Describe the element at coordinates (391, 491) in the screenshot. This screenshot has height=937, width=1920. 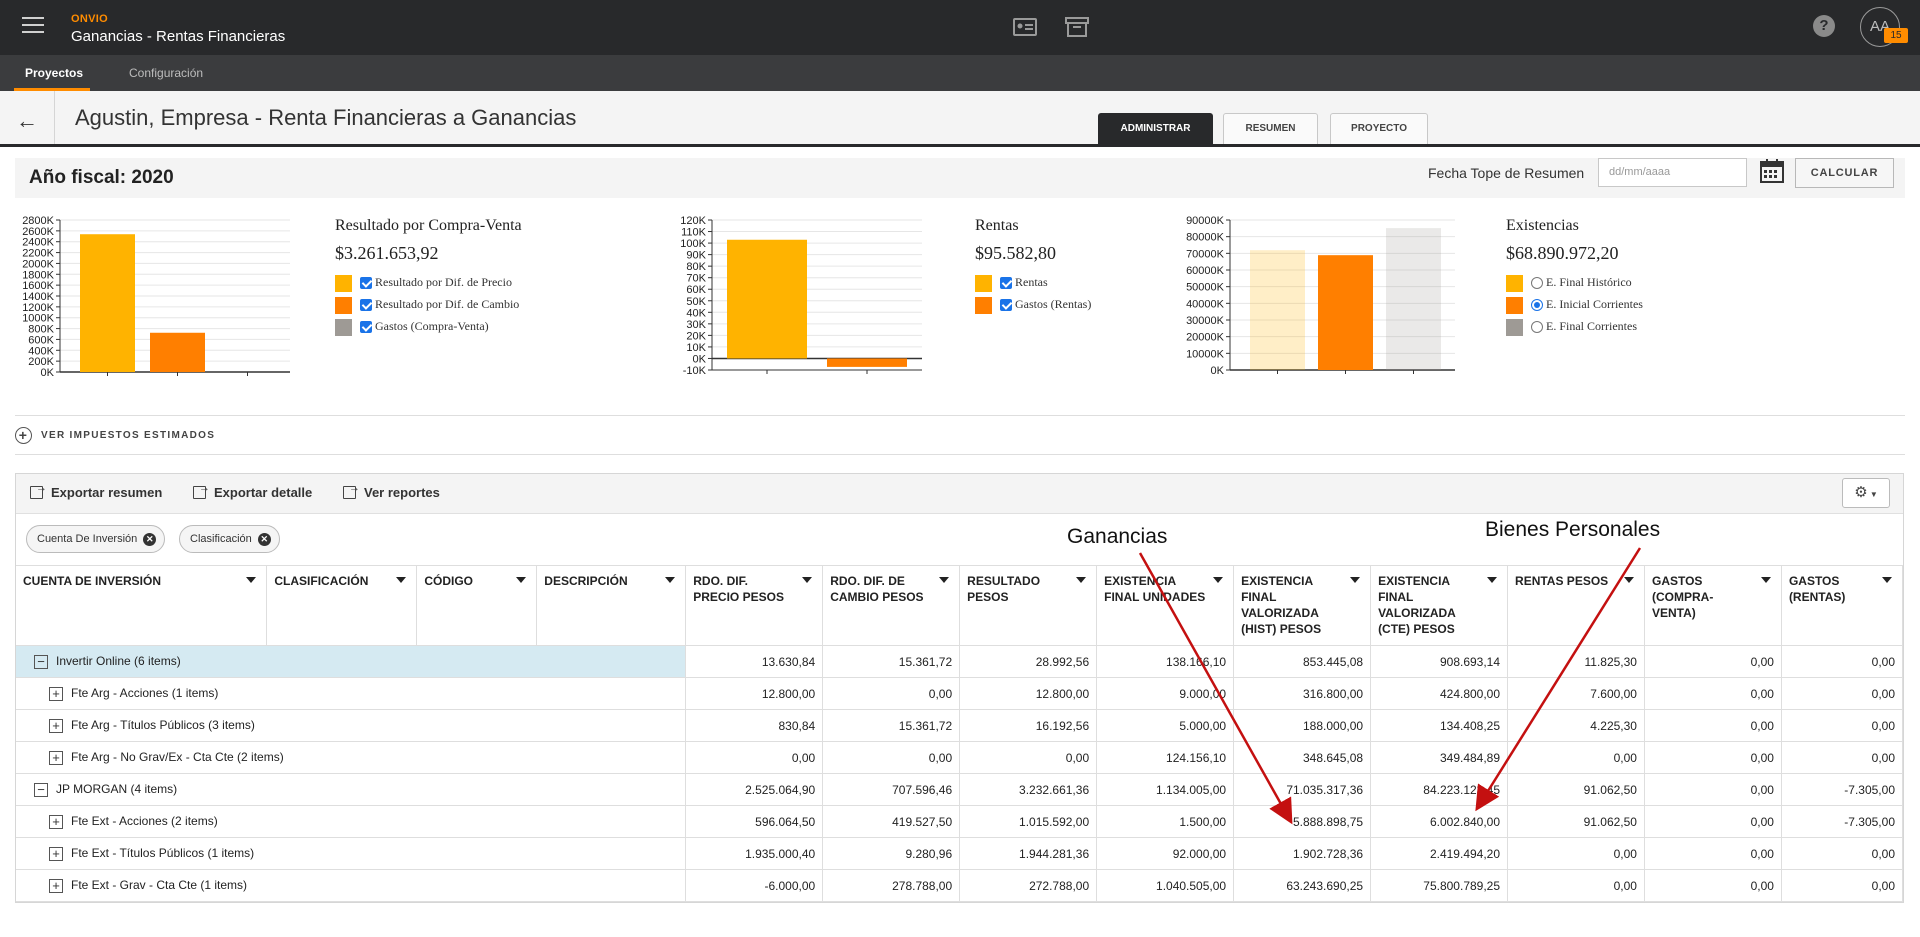
I see `ver-reportes-button: Ver reportes` at that location.